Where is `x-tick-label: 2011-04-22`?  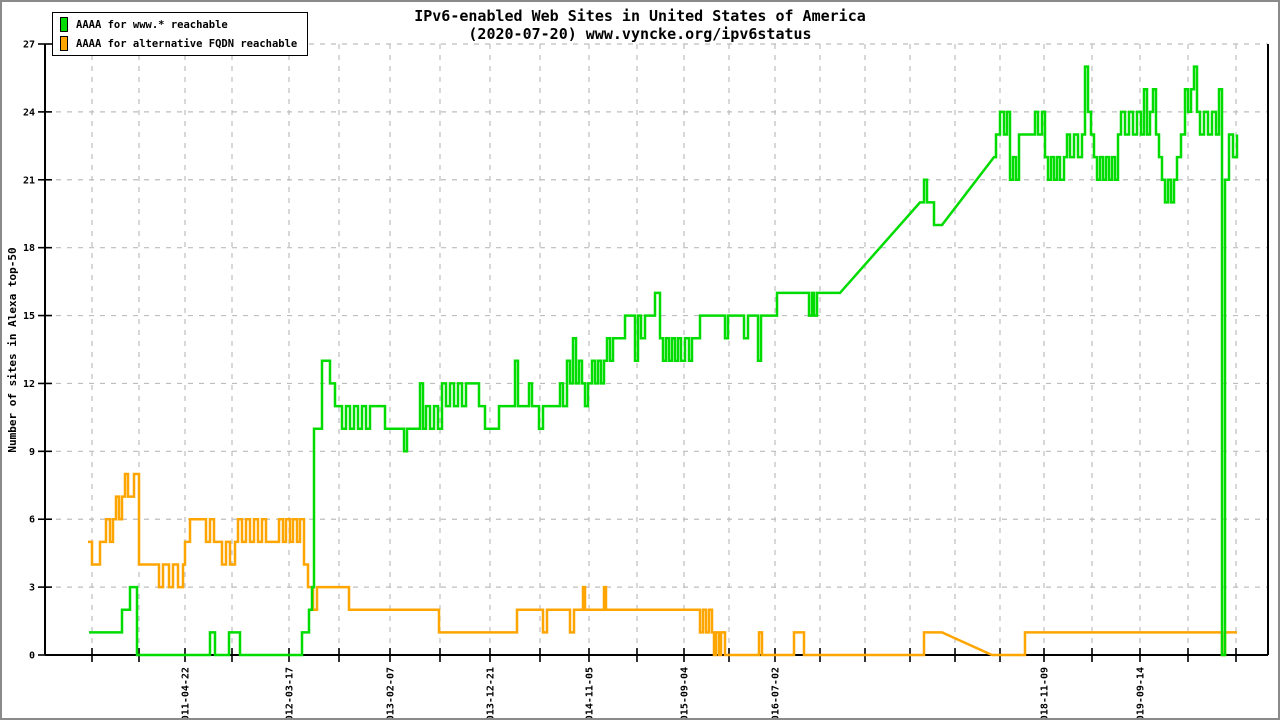
x-tick-label: 2011-04-22 is located at coordinates (186, 693).